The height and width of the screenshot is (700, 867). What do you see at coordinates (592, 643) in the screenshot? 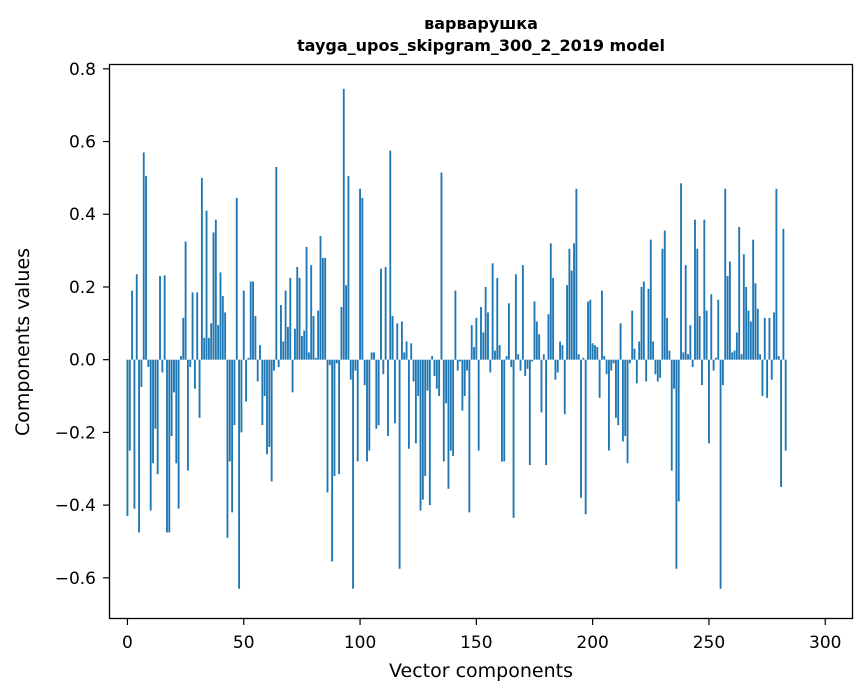
I see `x-tick-label: 200` at bounding box center [592, 643].